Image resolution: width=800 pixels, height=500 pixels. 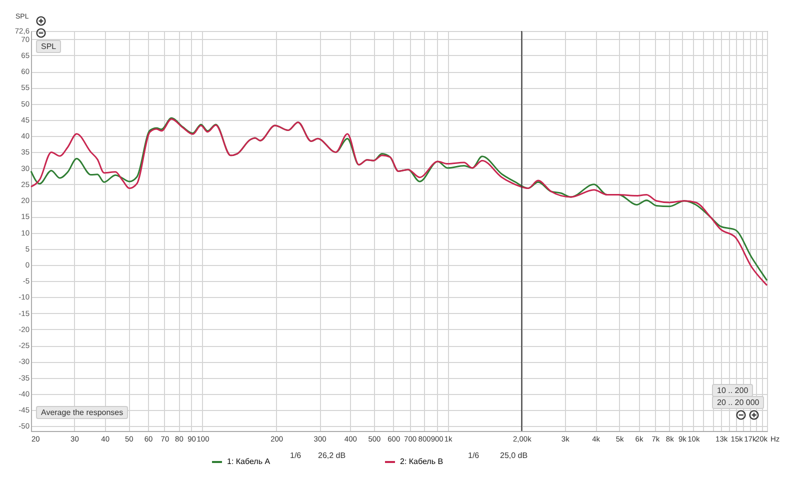 I want to click on text: 26,2 dB, so click(x=332, y=455).